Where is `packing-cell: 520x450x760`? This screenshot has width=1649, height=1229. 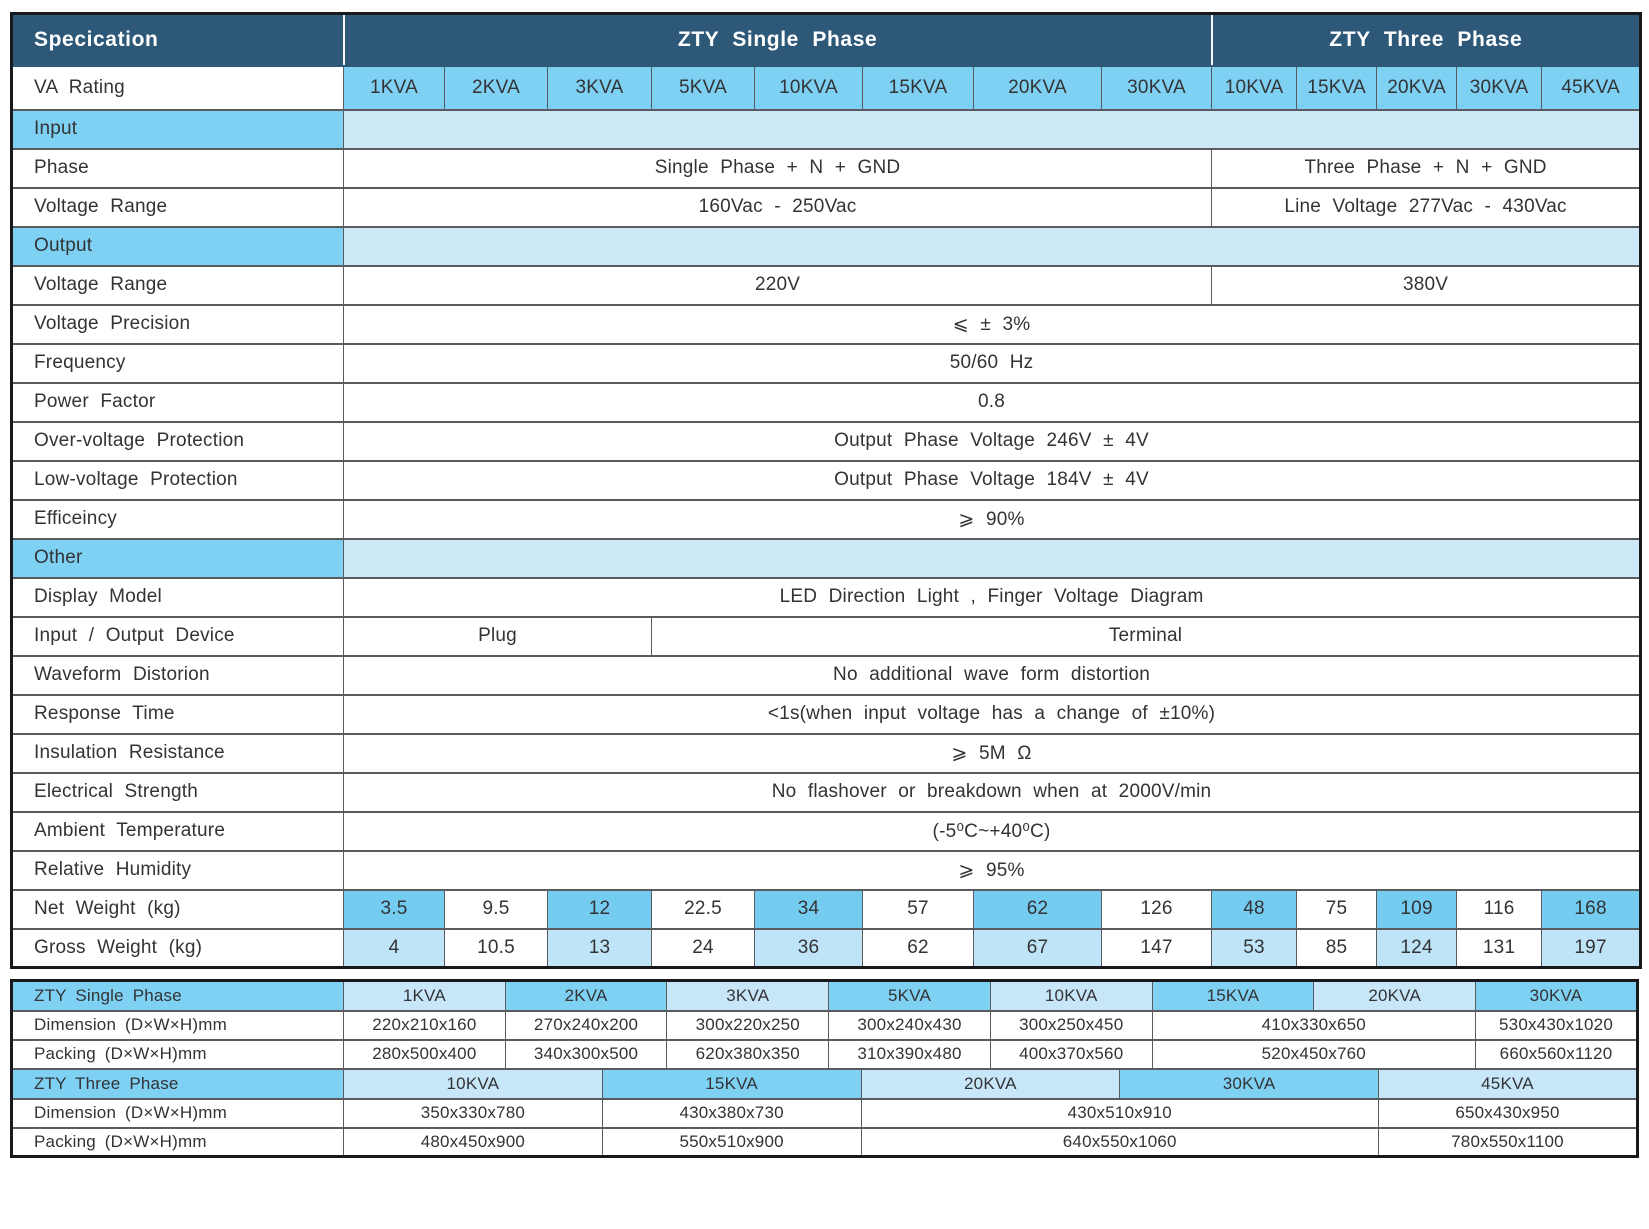
packing-cell: 520x450x760 is located at coordinates (1314, 1054).